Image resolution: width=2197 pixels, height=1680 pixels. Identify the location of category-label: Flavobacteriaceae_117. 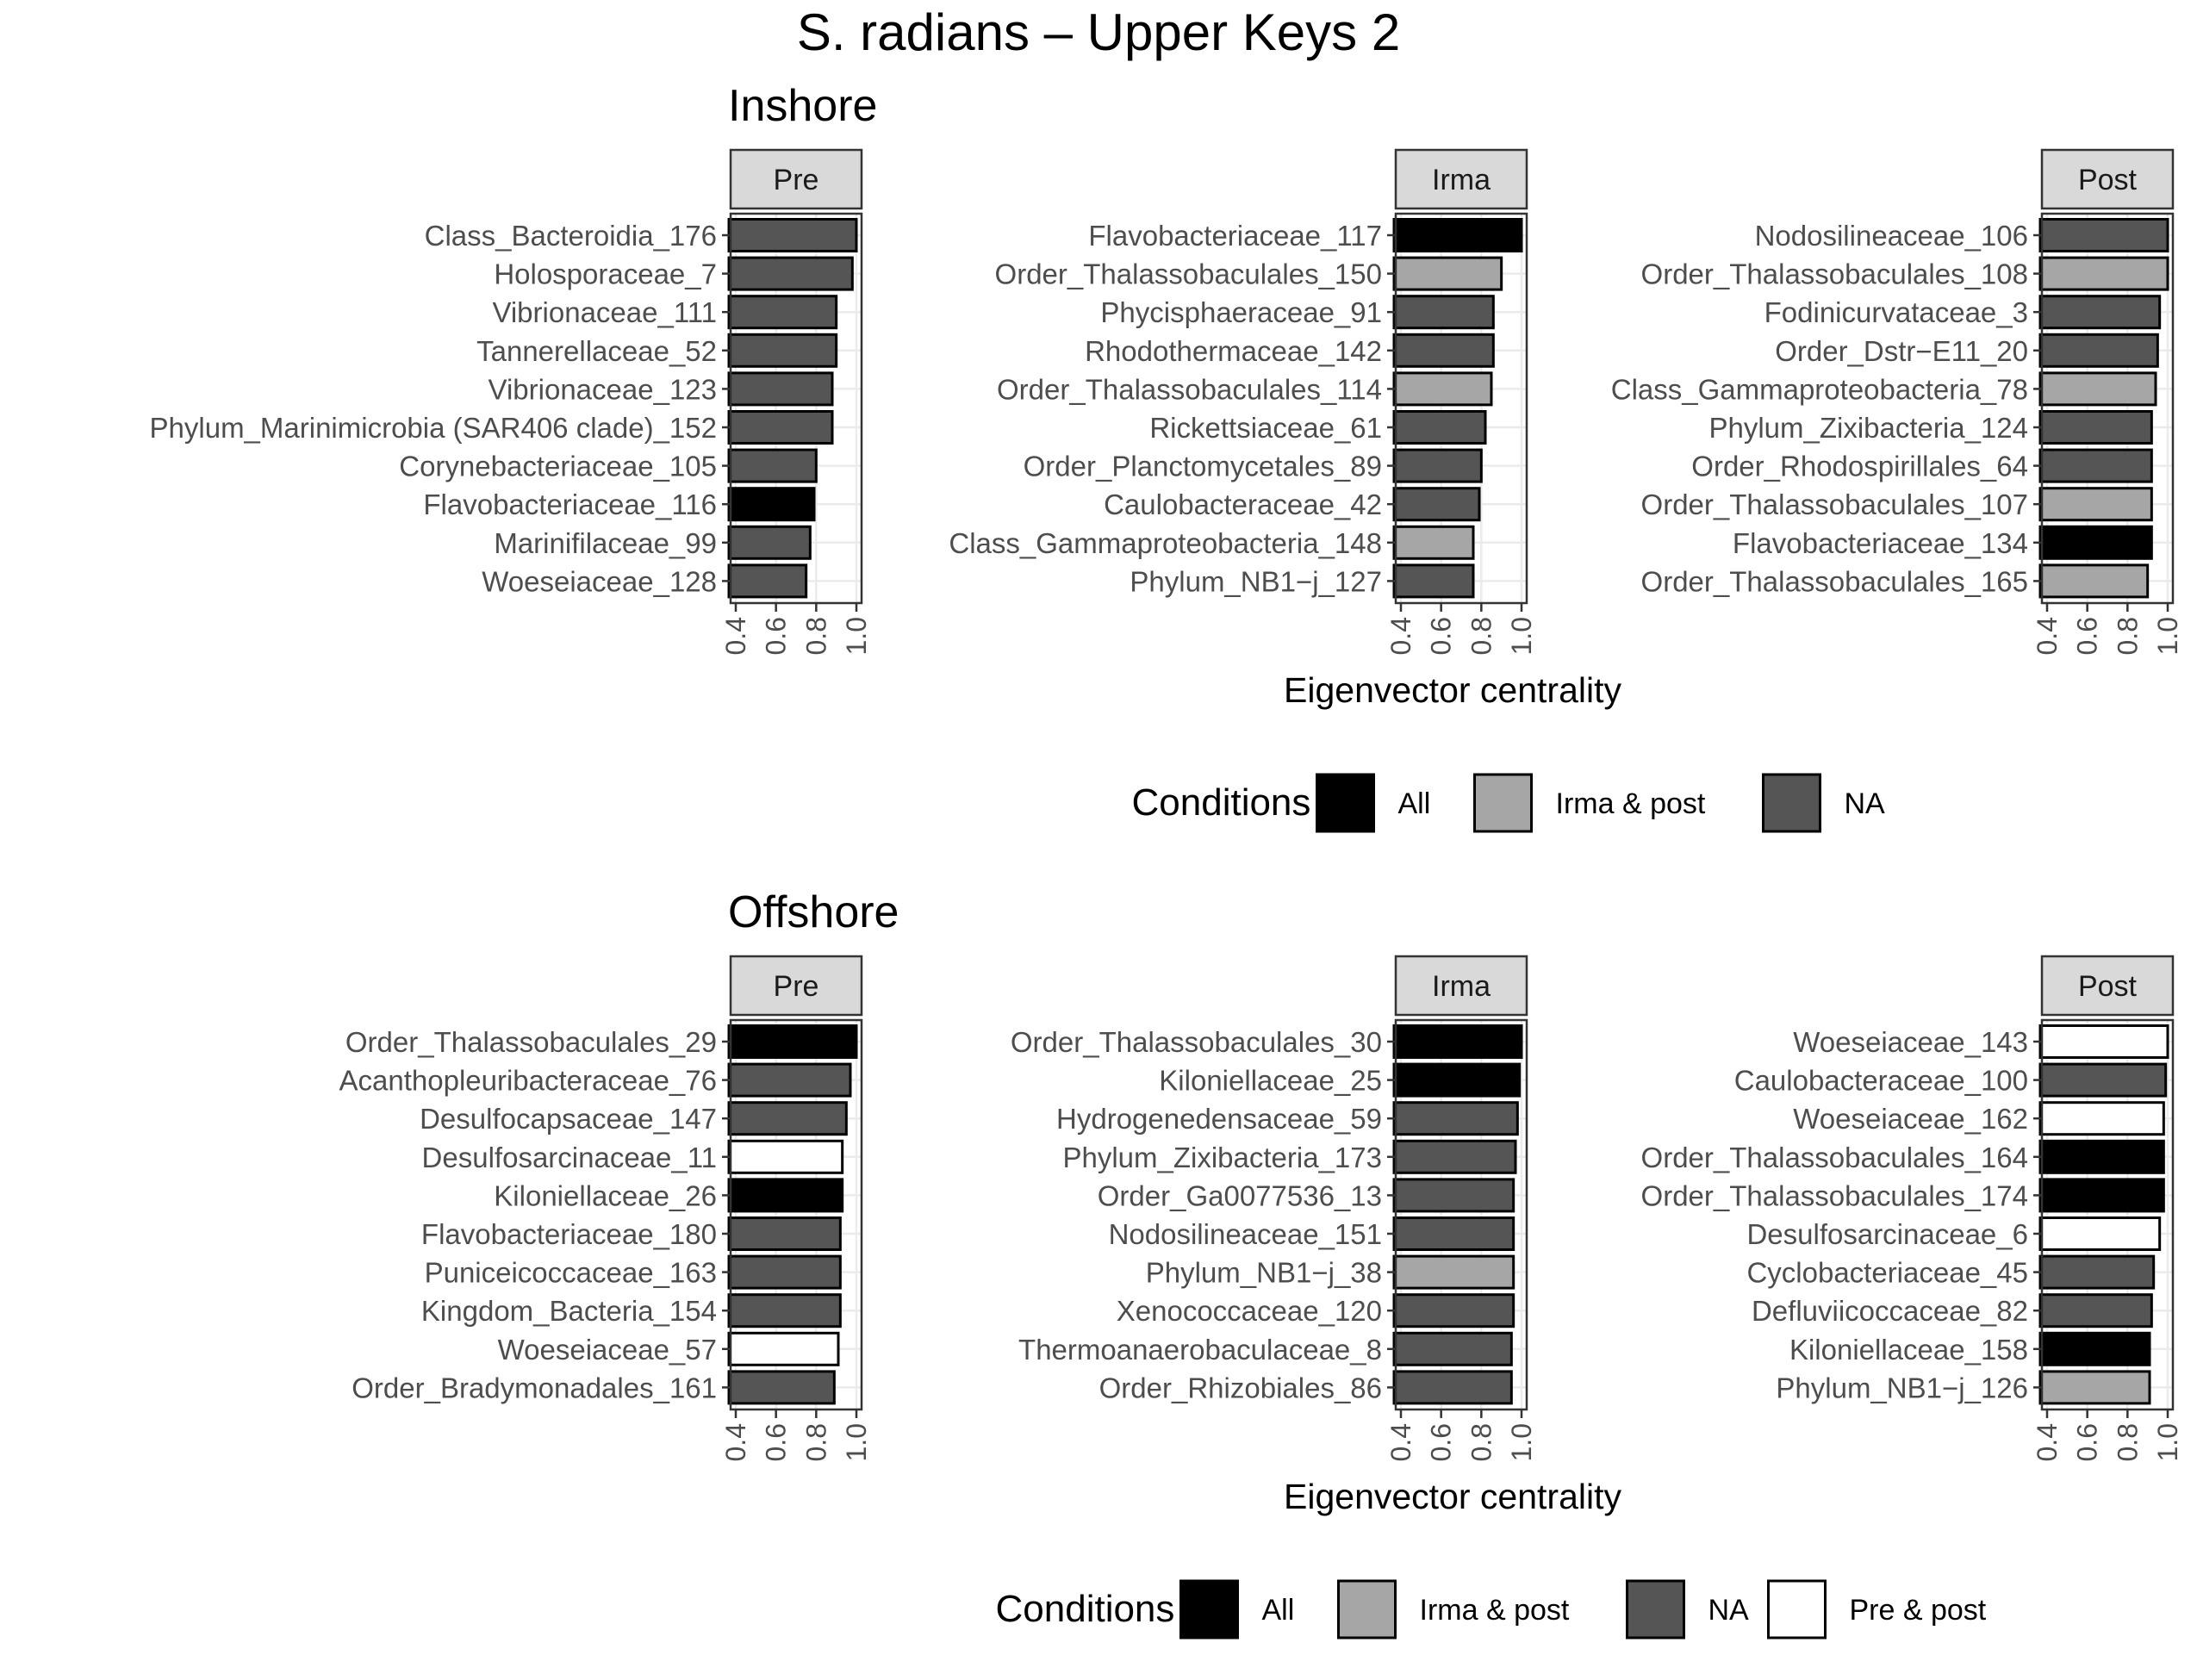
(1235, 236).